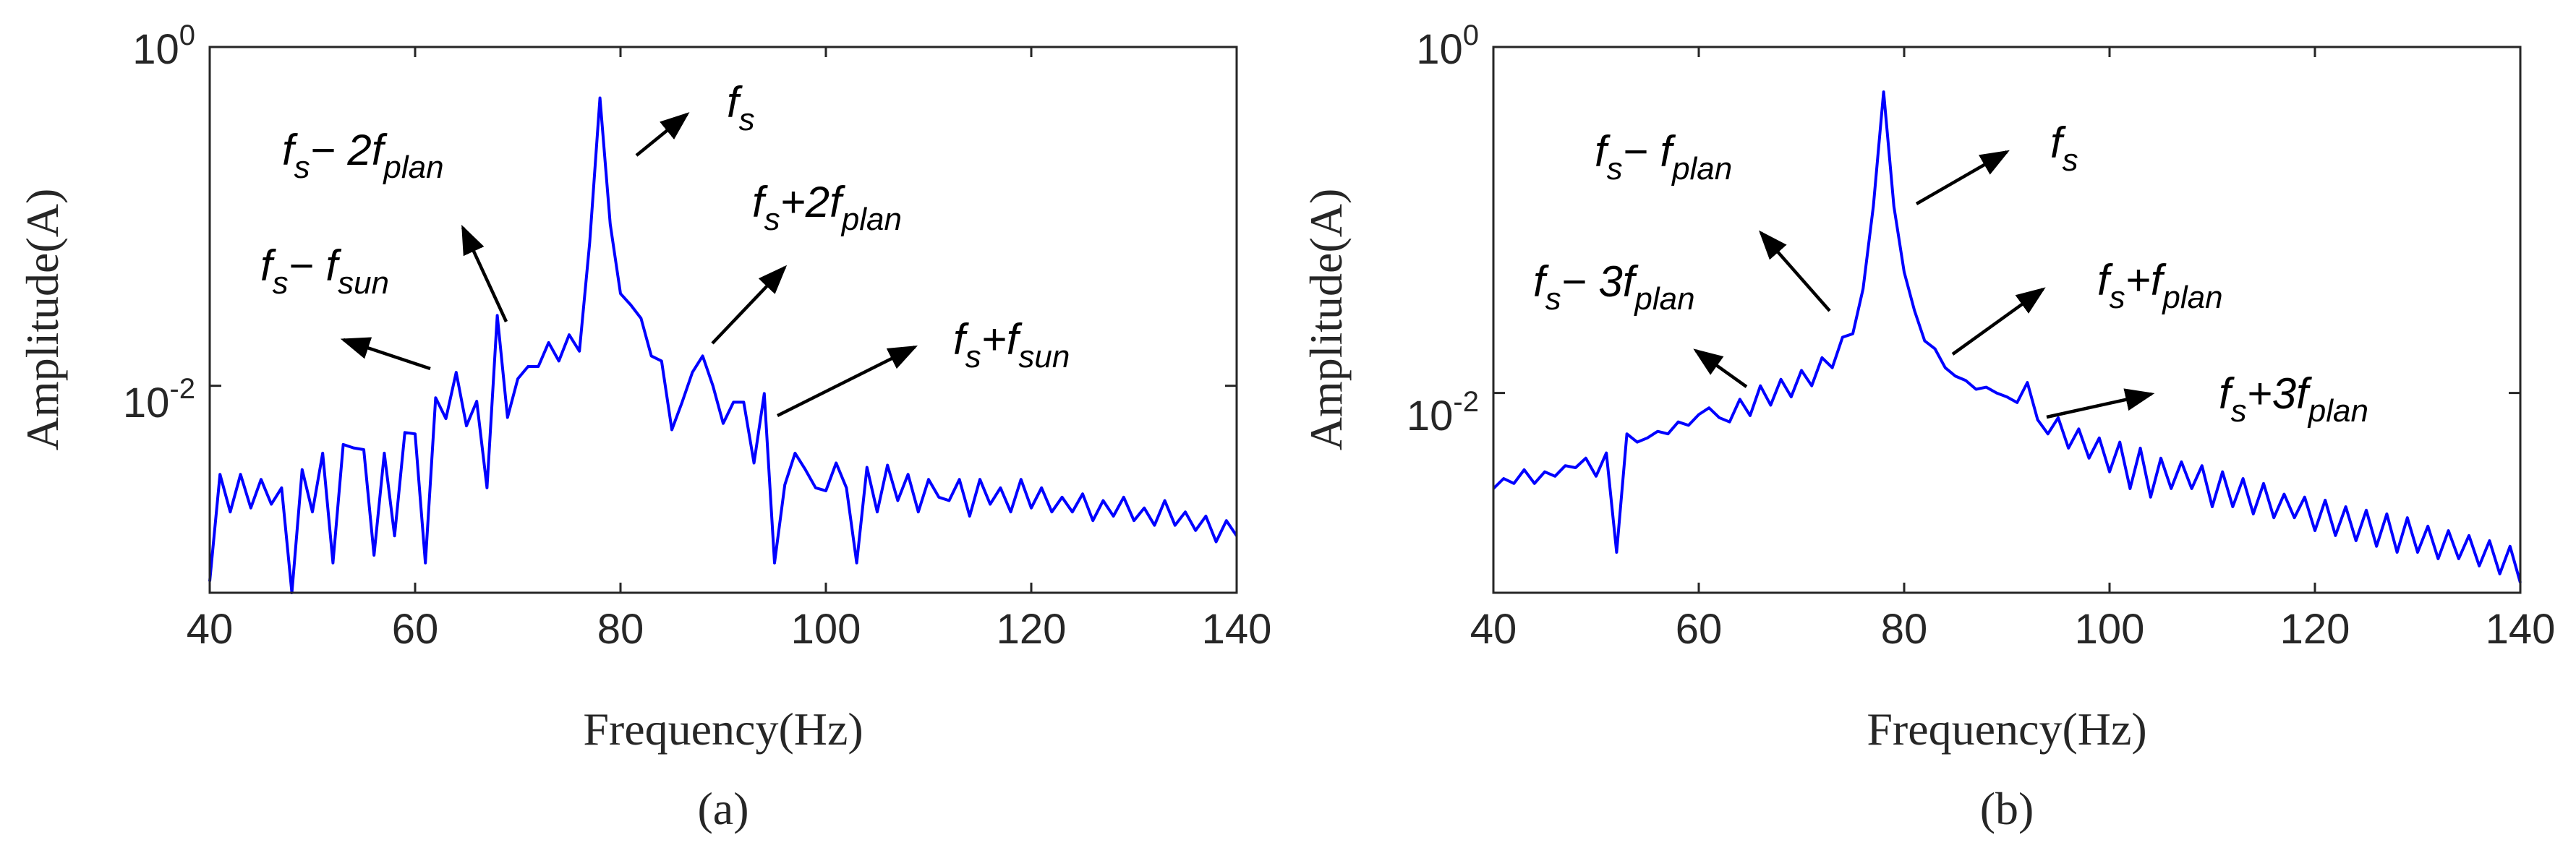  Describe the element at coordinates (1905, 630) in the screenshot. I see `xtick-label-b-2: 80` at that location.